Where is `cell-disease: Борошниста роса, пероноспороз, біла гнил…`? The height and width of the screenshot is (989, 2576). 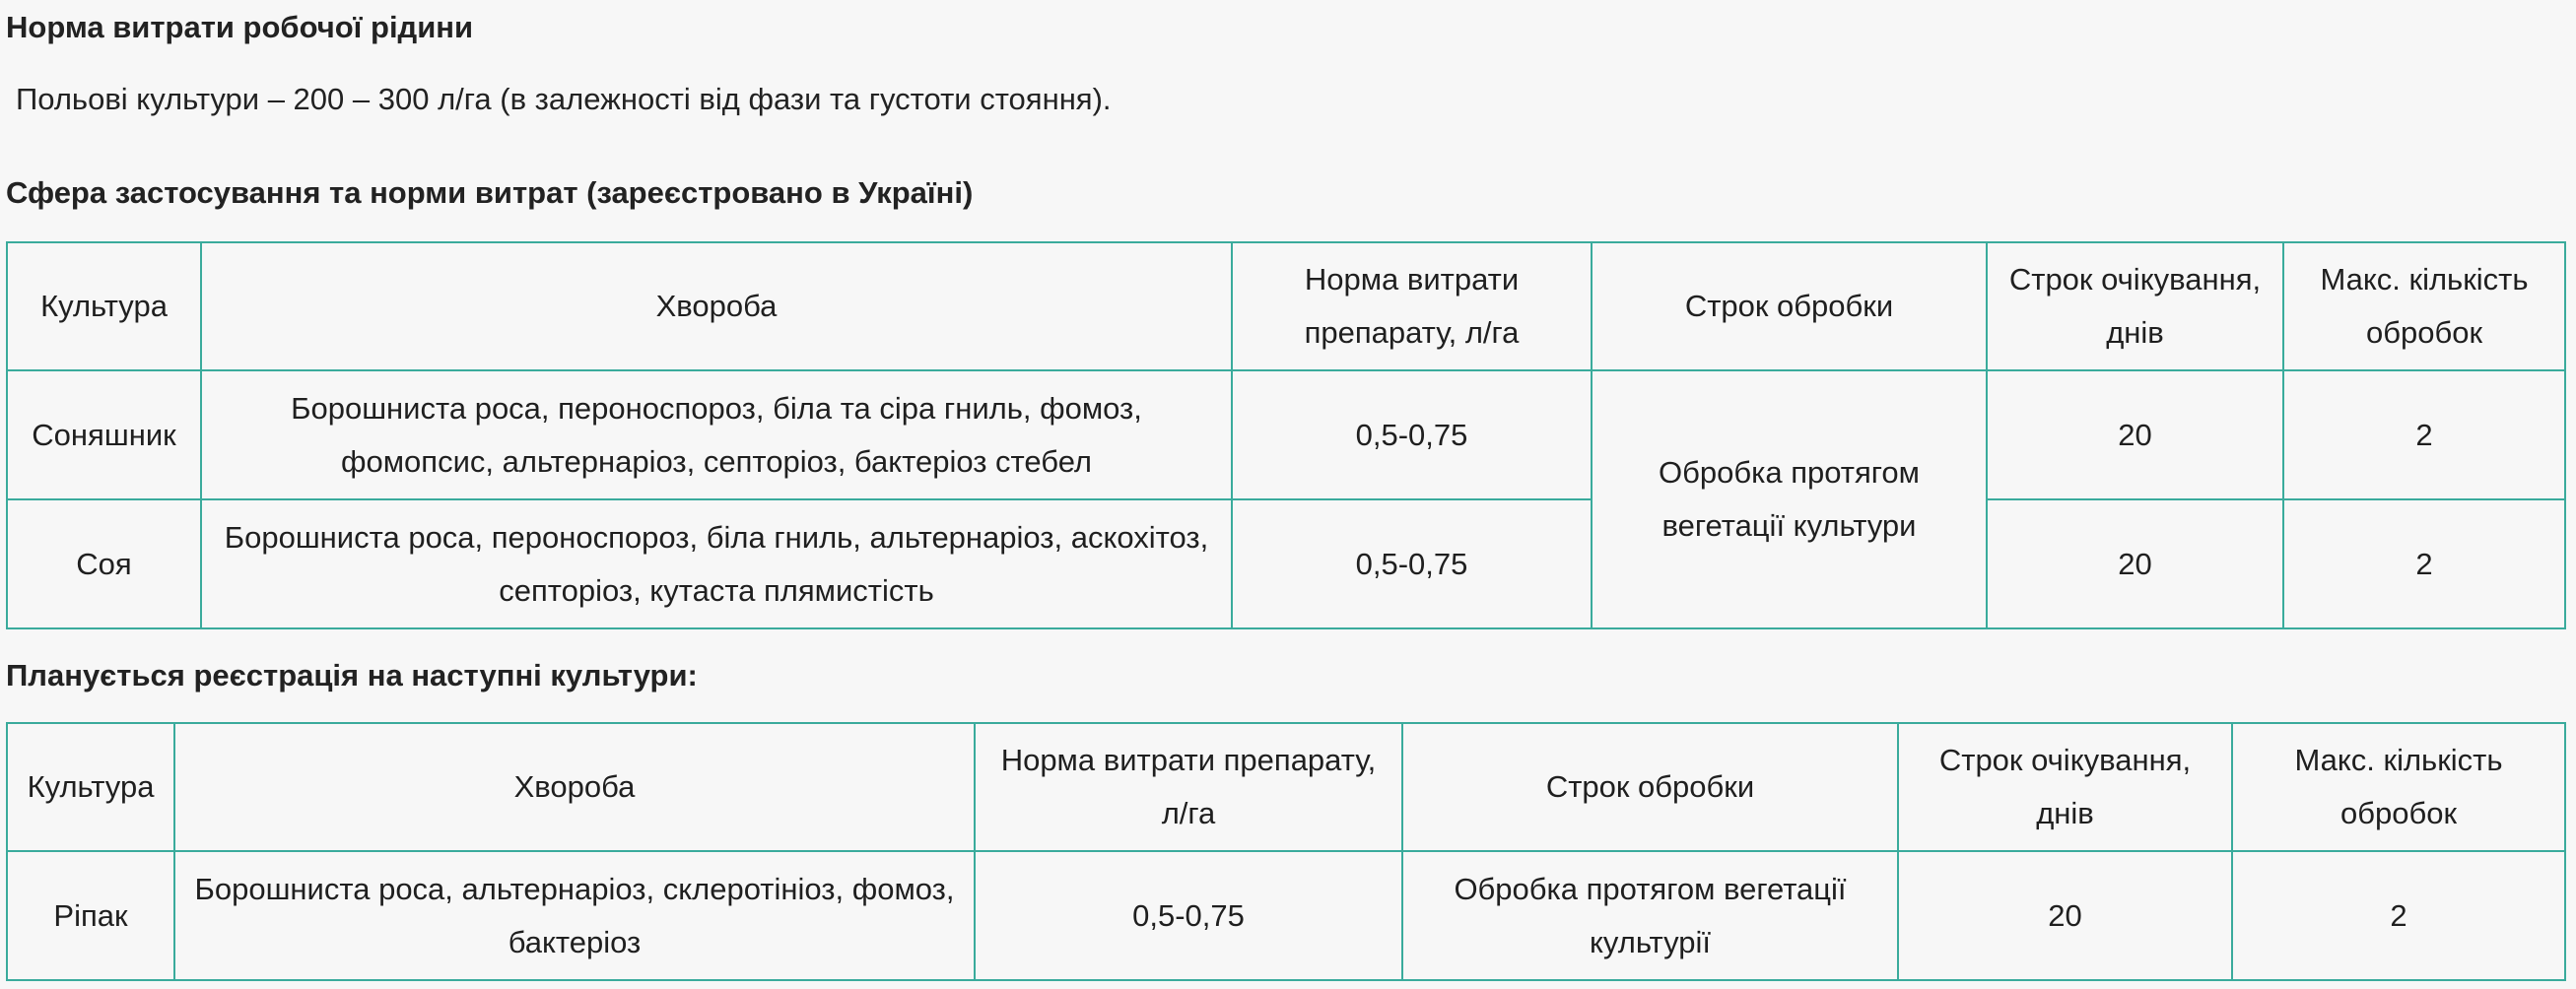
cell-disease: Борошниста роса, пероноспороз, біла гнил… is located at coordinates (716, 563).